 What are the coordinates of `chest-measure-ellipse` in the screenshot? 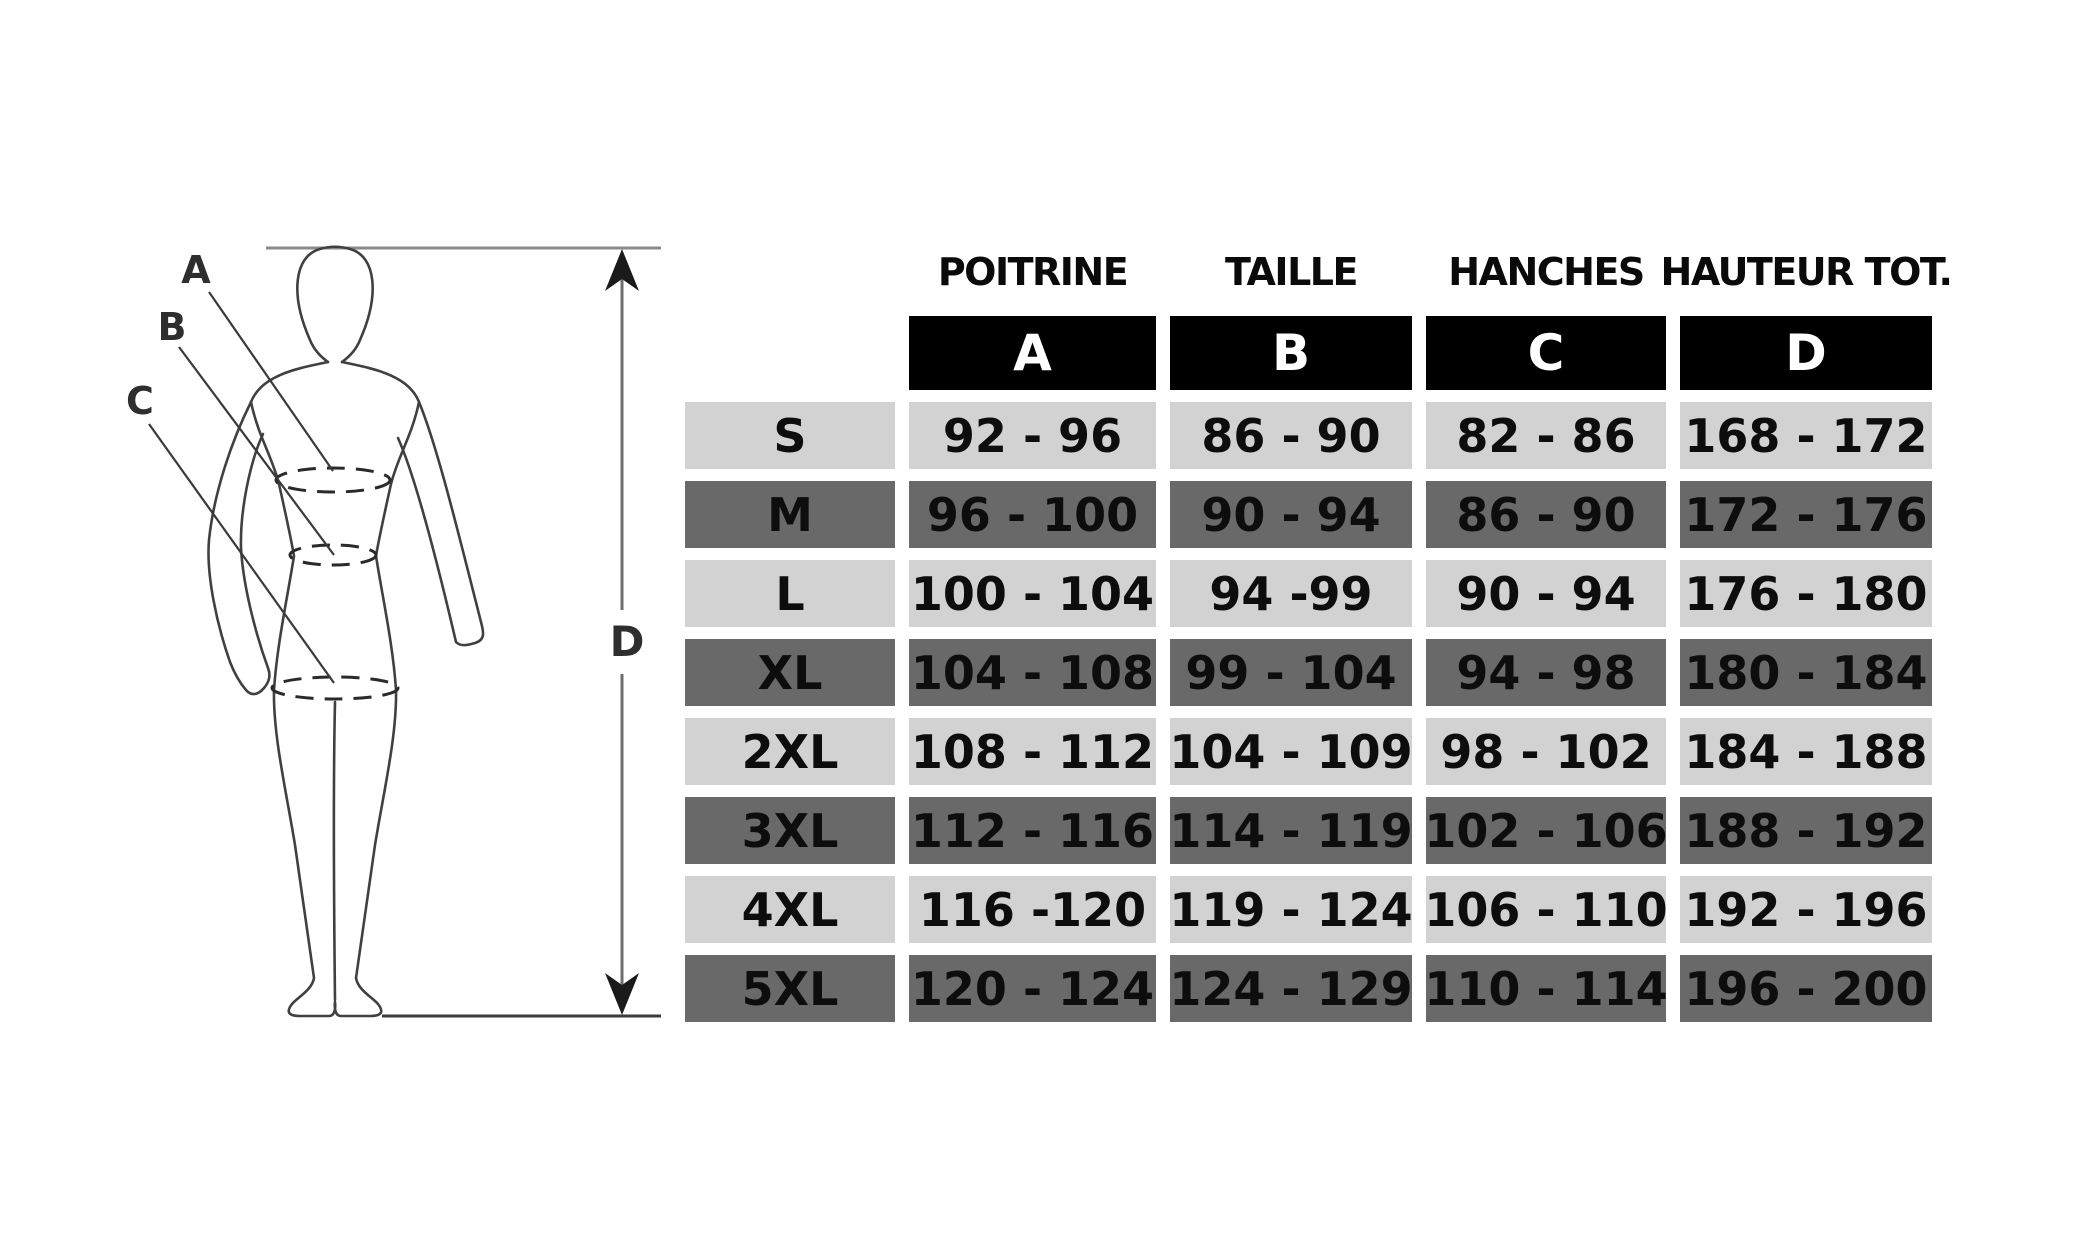 It's located at (333, 480).